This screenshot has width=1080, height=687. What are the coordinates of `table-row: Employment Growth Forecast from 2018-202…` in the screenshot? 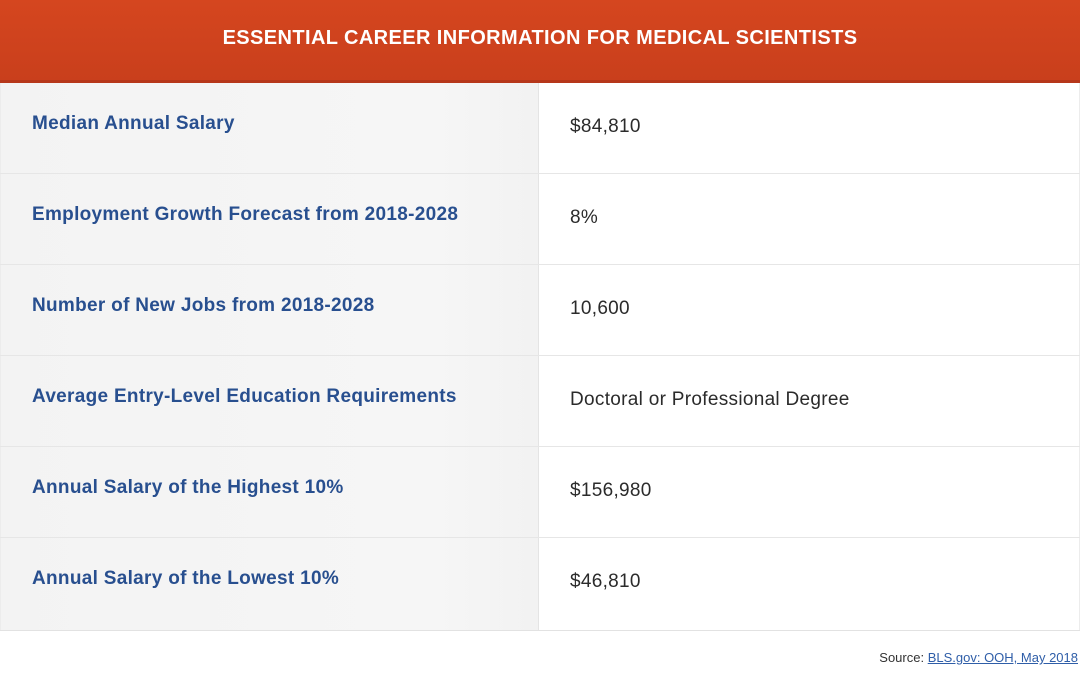 It's located at (540, 219).